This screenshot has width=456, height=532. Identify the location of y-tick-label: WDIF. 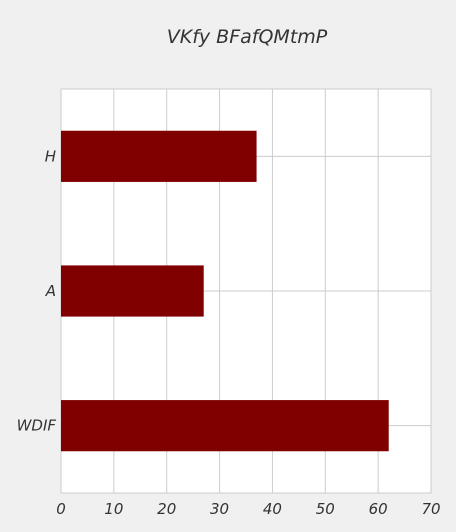
(37, 426).